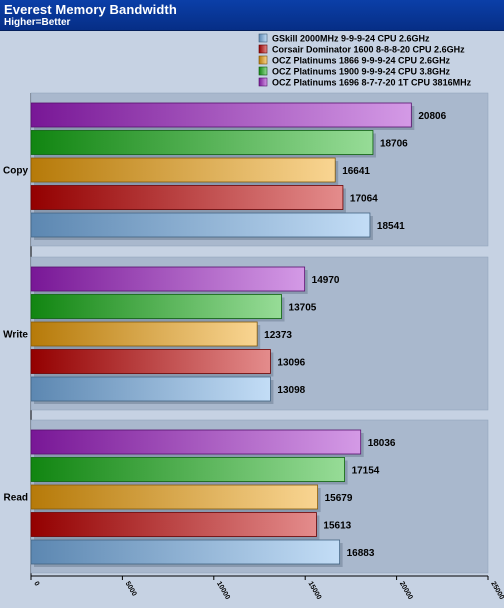 The width and height of the screenshot is (504, 608). I want to click on chart-title: Everest Memory Bandwidth, so click(90, 9).